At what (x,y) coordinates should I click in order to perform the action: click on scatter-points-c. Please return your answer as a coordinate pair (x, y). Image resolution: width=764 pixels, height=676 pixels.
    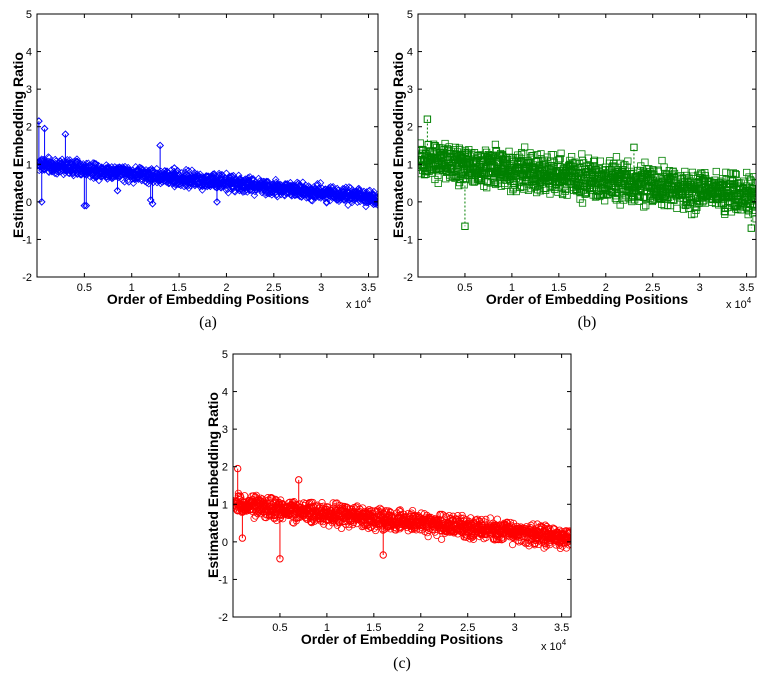
    Looking at the image, I should click on (402, 513).